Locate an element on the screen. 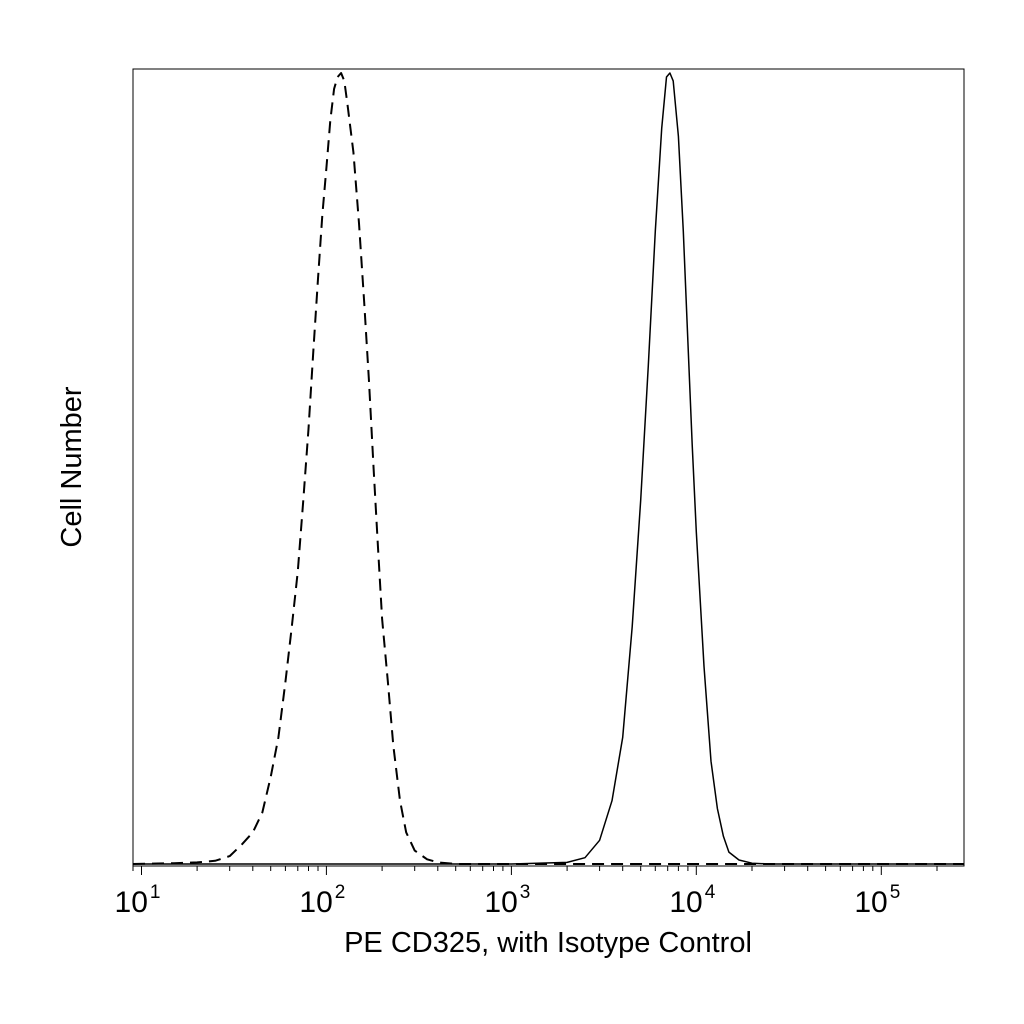 The image size is (1024, 1024). x-tick-label: 10 4 is located at coordinates (692, 900).